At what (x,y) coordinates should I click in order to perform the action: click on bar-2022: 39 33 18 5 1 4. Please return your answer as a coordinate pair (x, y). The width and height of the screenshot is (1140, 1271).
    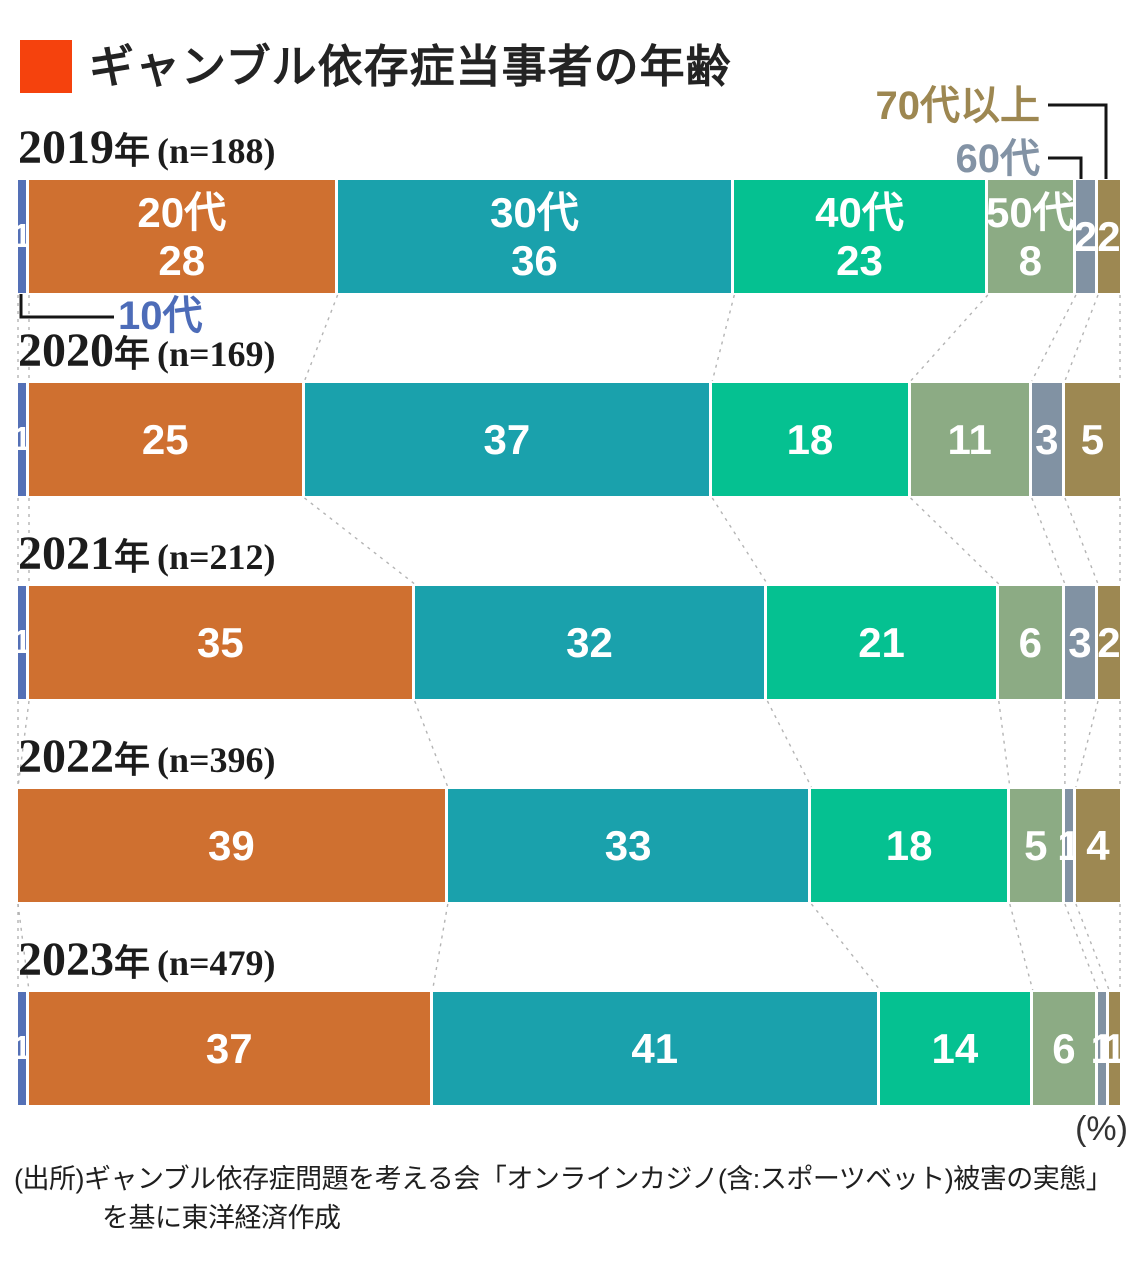
    Looking at the image, I should click on (569, 845).